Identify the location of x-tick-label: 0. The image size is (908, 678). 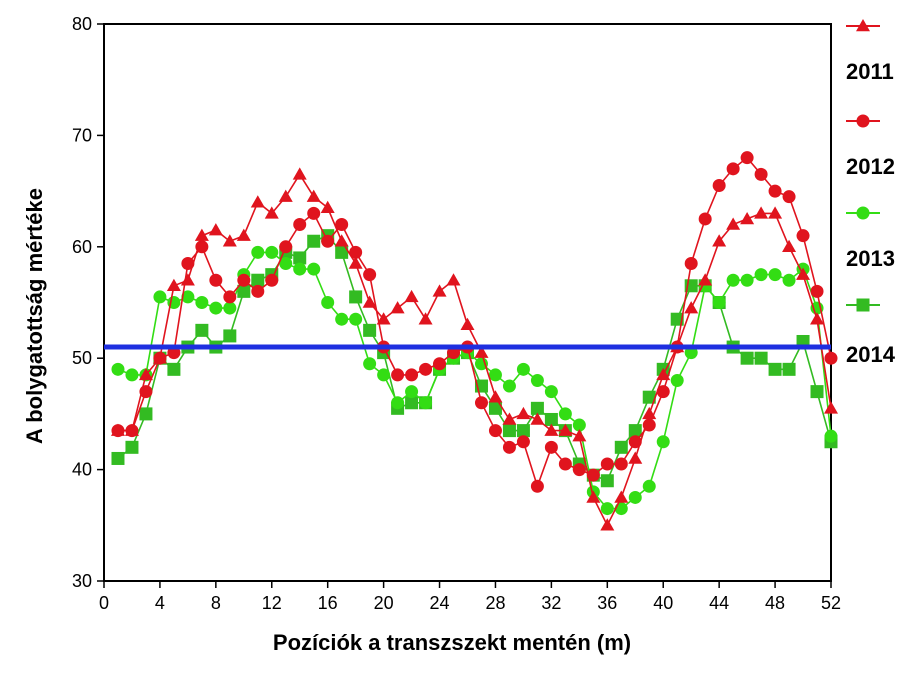
(104, 603).